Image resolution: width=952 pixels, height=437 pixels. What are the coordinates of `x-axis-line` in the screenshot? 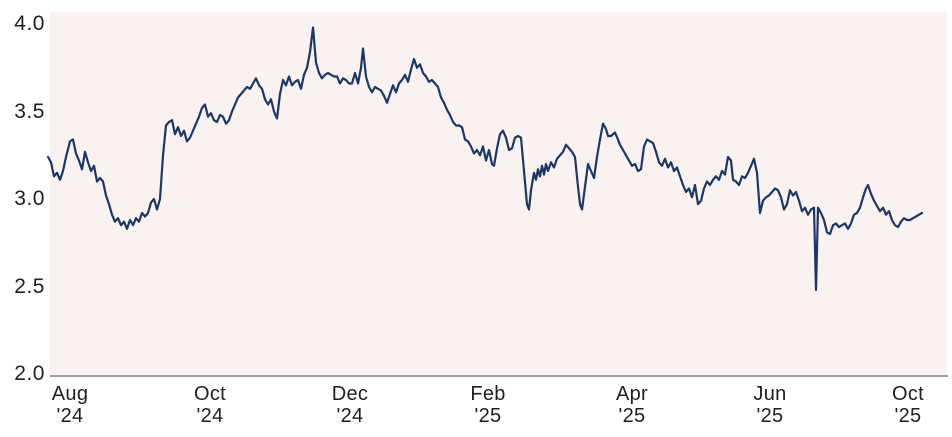 It's located at (499, 376).